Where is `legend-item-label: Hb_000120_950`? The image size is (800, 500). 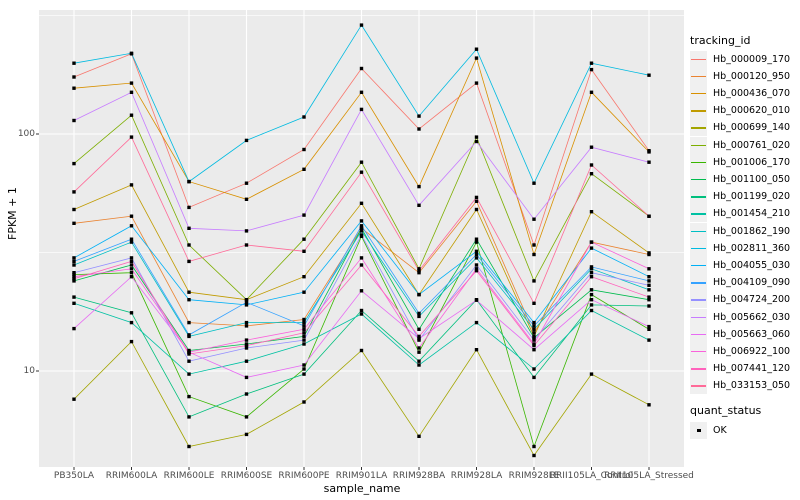
legend-item-label: Hb_000120_950 is located at coordinates (752, 76).